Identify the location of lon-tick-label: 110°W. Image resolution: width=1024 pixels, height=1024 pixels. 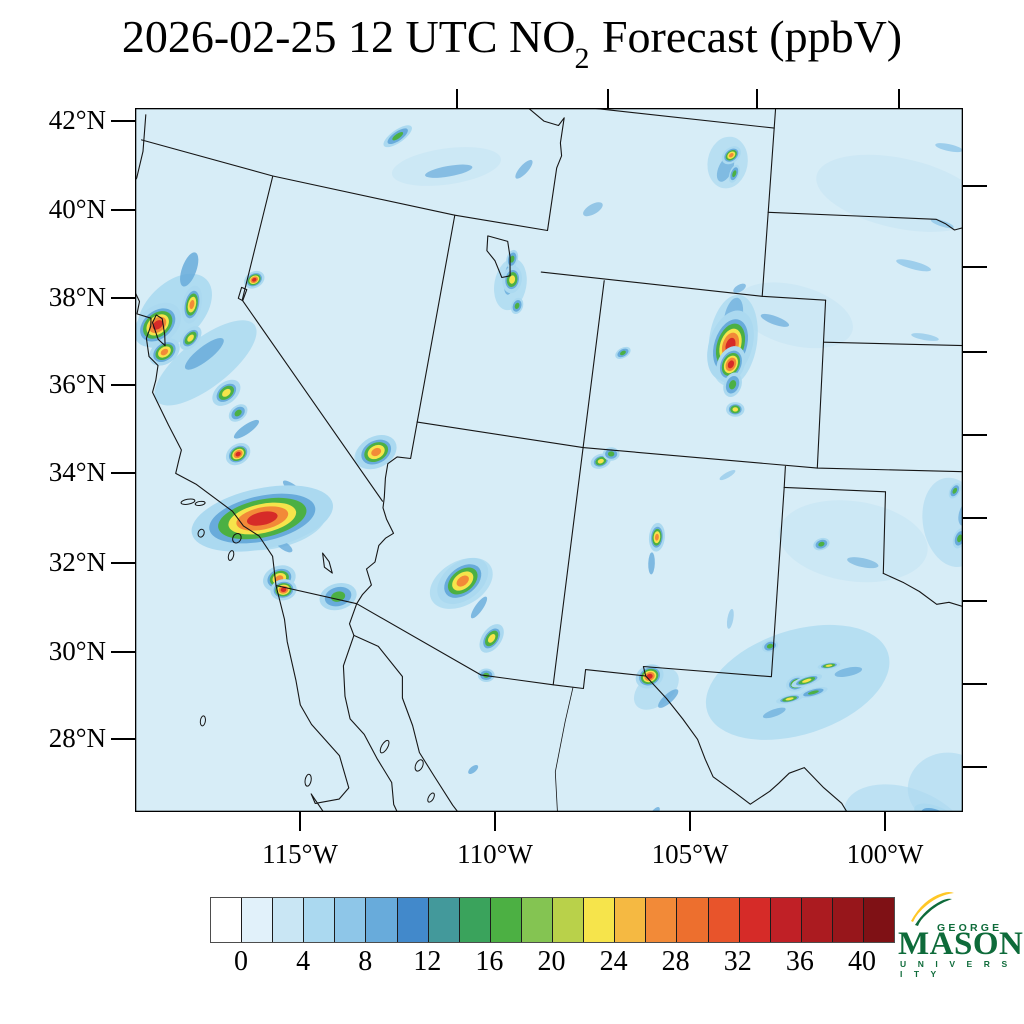
(495, 854).